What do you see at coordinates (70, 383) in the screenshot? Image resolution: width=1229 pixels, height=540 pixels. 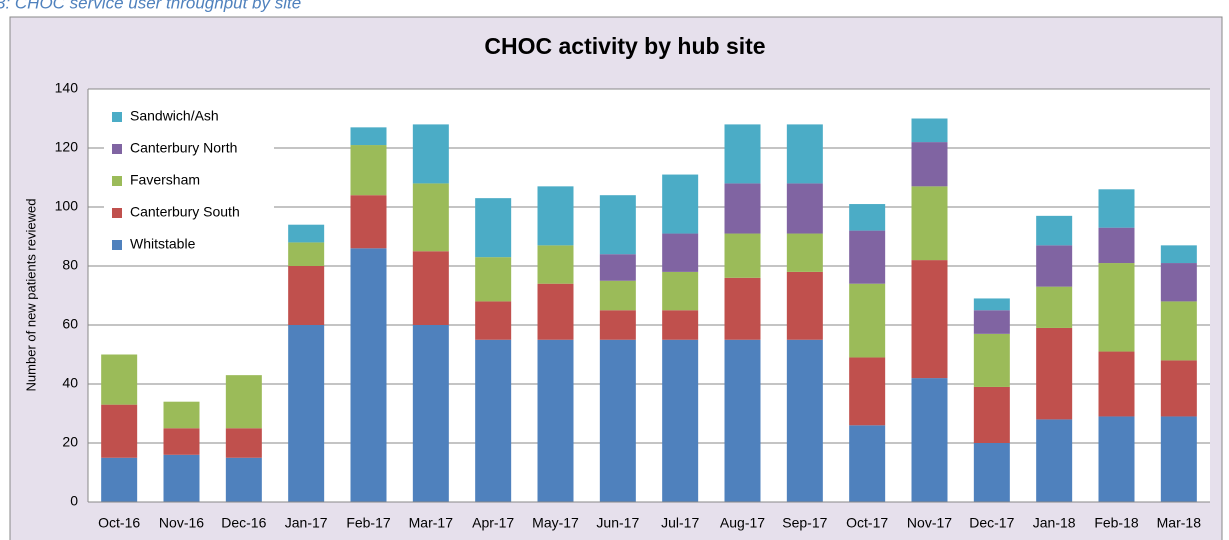 I see `y-tick-label: 40` at bounding box center [70, 383].